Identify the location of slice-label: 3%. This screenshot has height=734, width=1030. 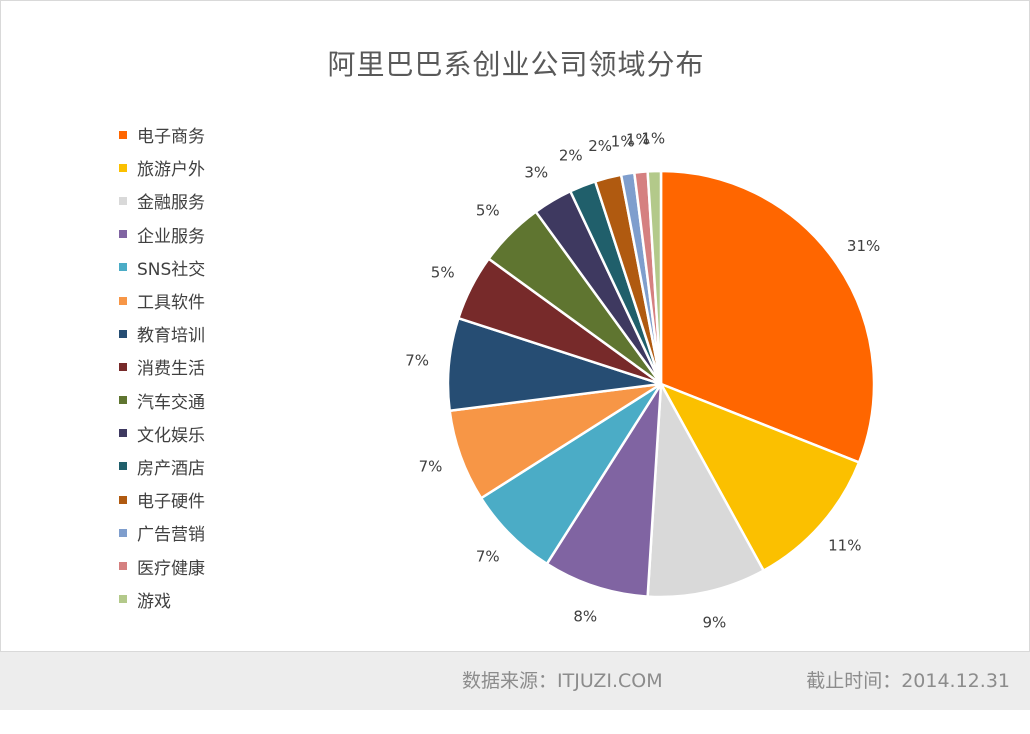
(536, 173).